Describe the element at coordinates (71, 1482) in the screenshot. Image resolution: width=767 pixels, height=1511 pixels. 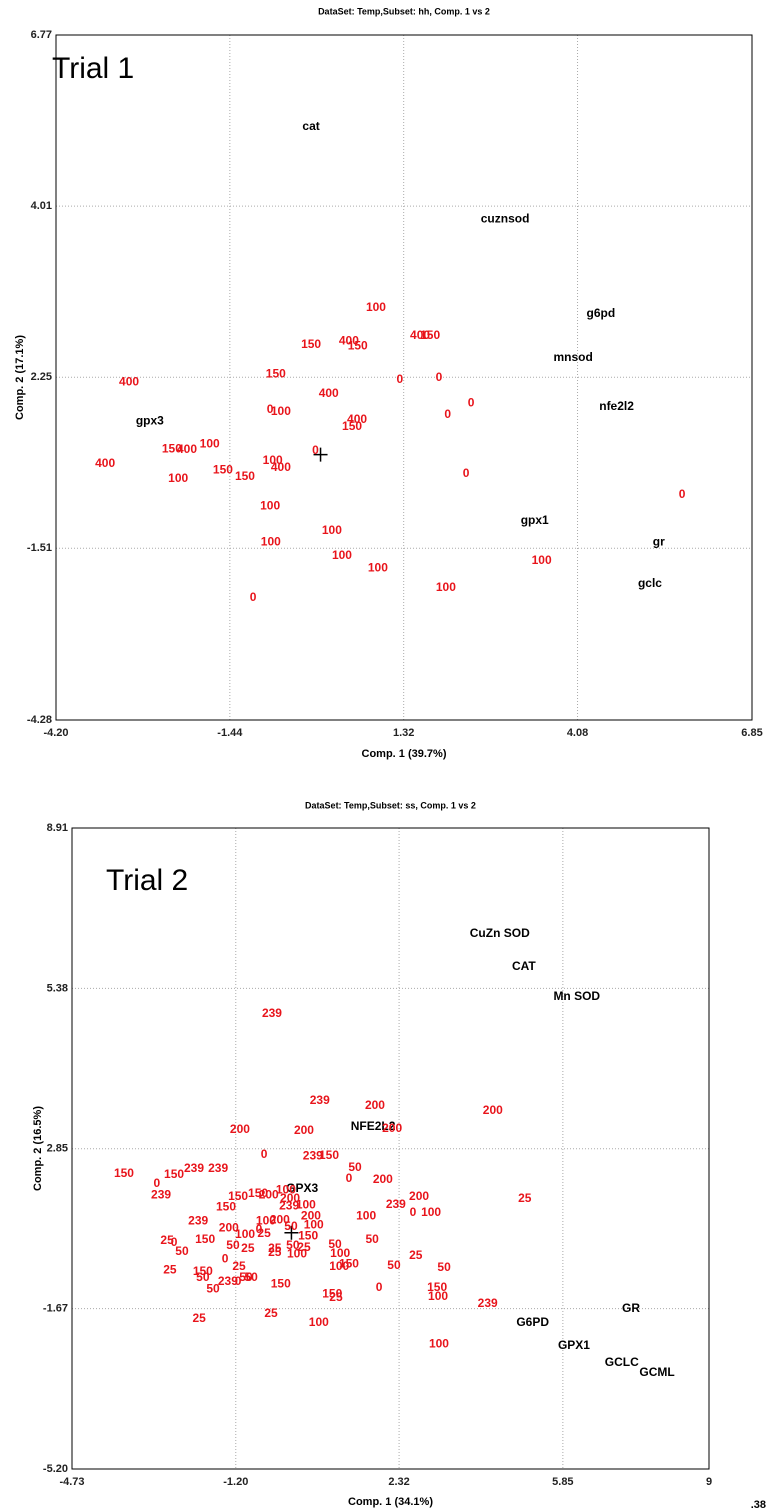
I see `x-tick-label: -4.73` at that location.